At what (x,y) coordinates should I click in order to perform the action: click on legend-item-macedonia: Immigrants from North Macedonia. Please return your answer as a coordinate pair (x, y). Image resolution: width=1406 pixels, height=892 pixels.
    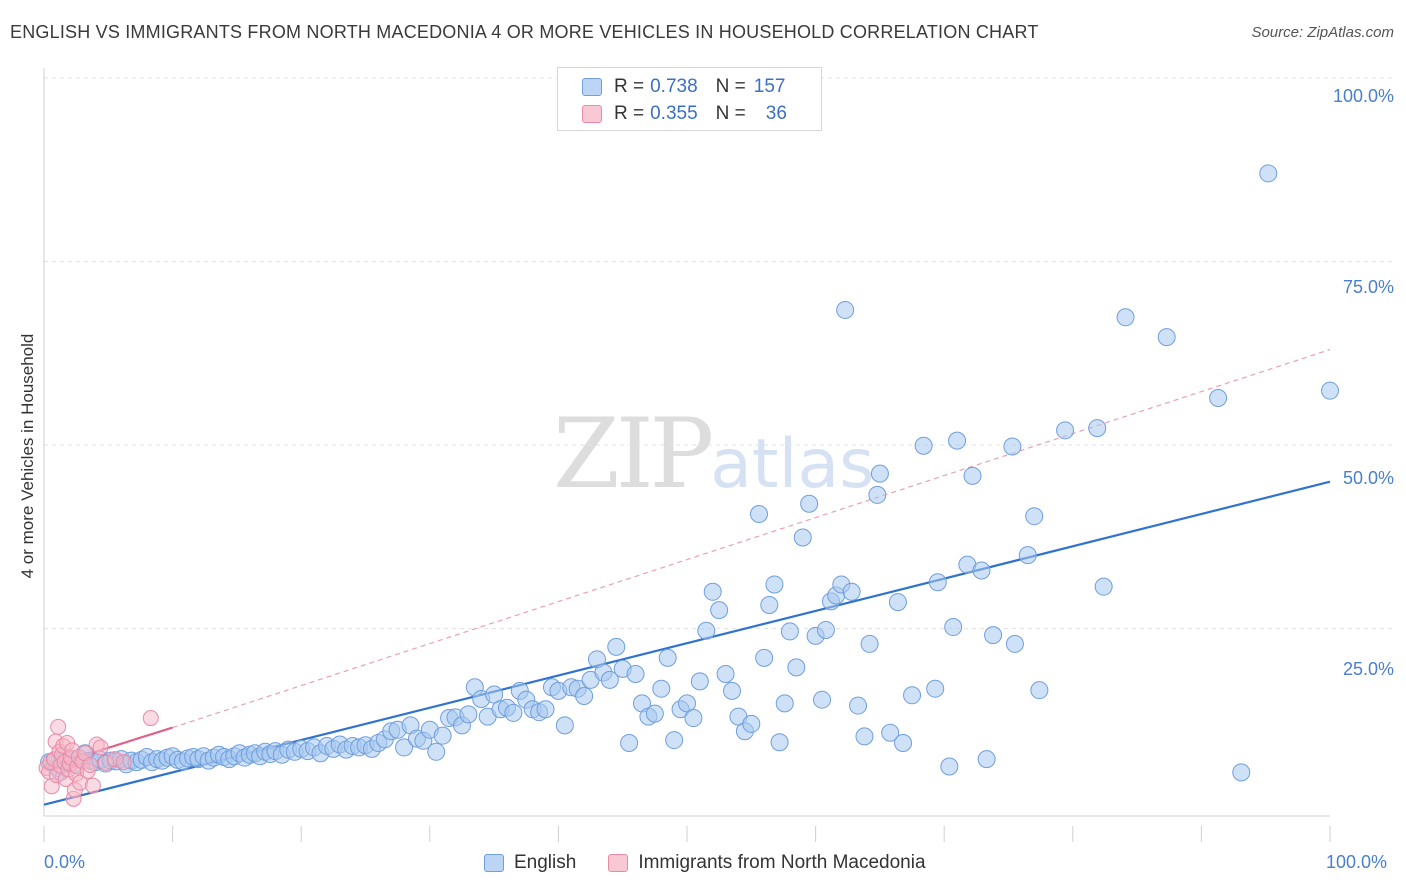
    Looking at the image, I should click on (767, 863).